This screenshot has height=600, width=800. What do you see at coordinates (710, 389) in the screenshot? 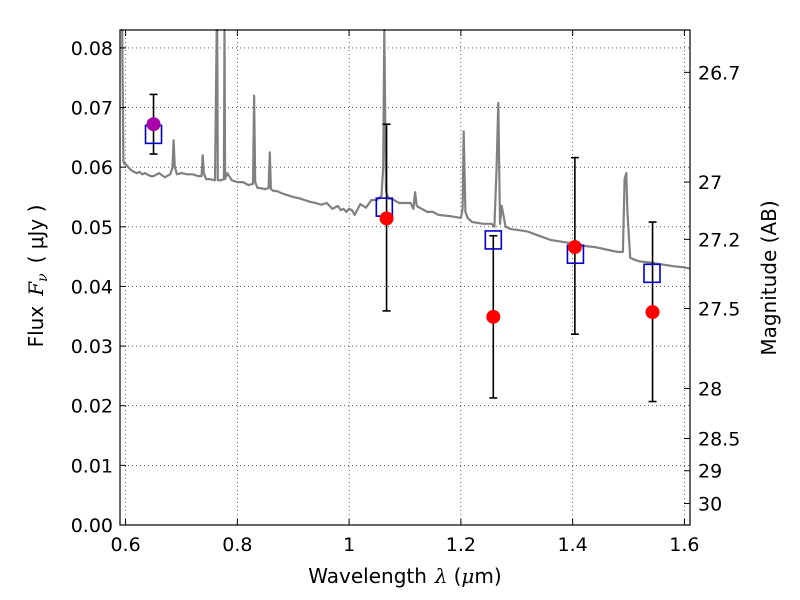
I see `magnitude-tick-label: 28` at bounding box center [710, 389].